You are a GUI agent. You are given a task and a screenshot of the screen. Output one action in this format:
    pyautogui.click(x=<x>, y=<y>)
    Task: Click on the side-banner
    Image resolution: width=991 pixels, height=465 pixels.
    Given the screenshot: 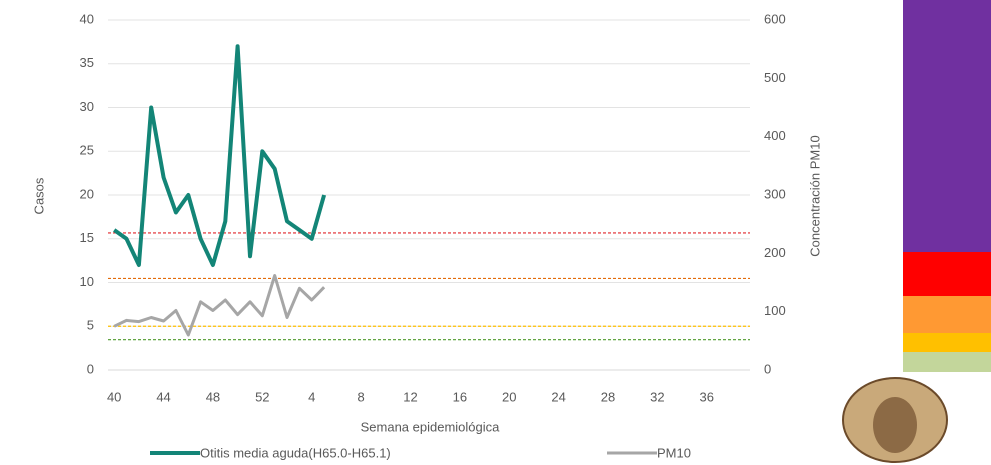 What is the action you would take?
    pyautogui.click(x=916, y=231)
    